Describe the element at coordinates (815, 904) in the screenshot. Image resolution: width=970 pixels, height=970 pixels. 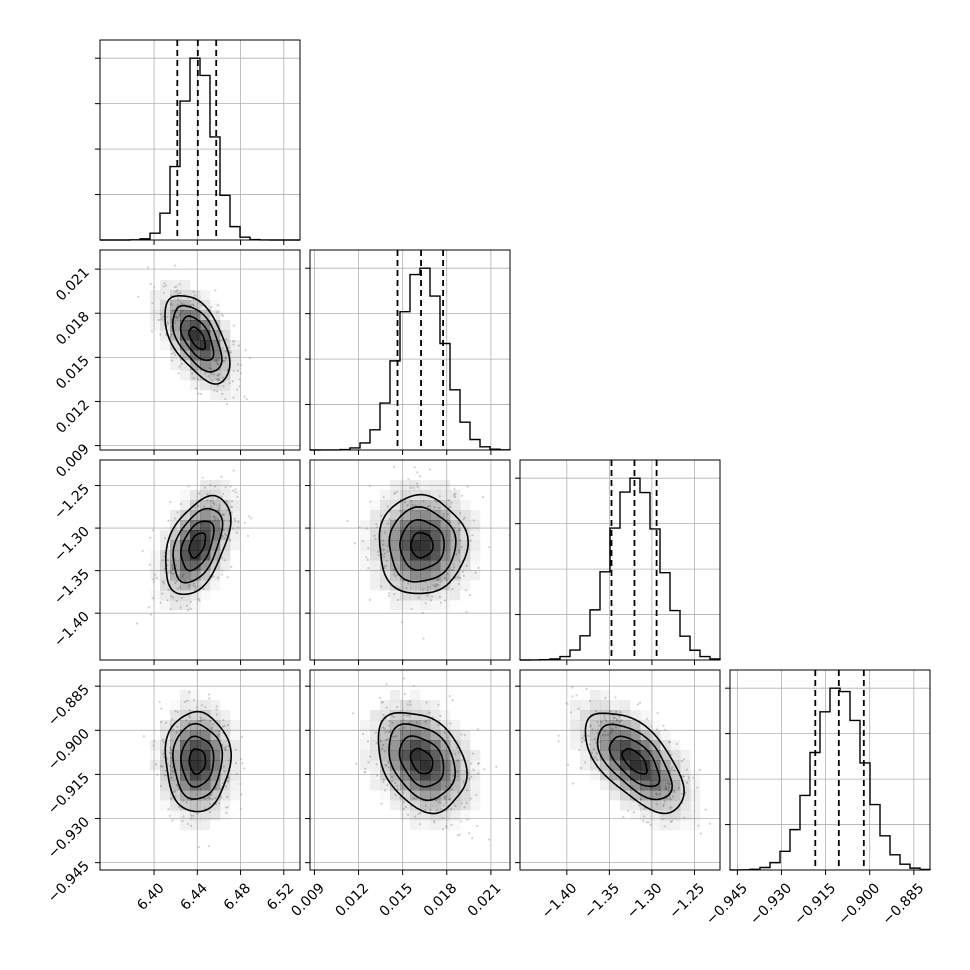
I see `x-tick-label-3-2: −0.915` at that location.